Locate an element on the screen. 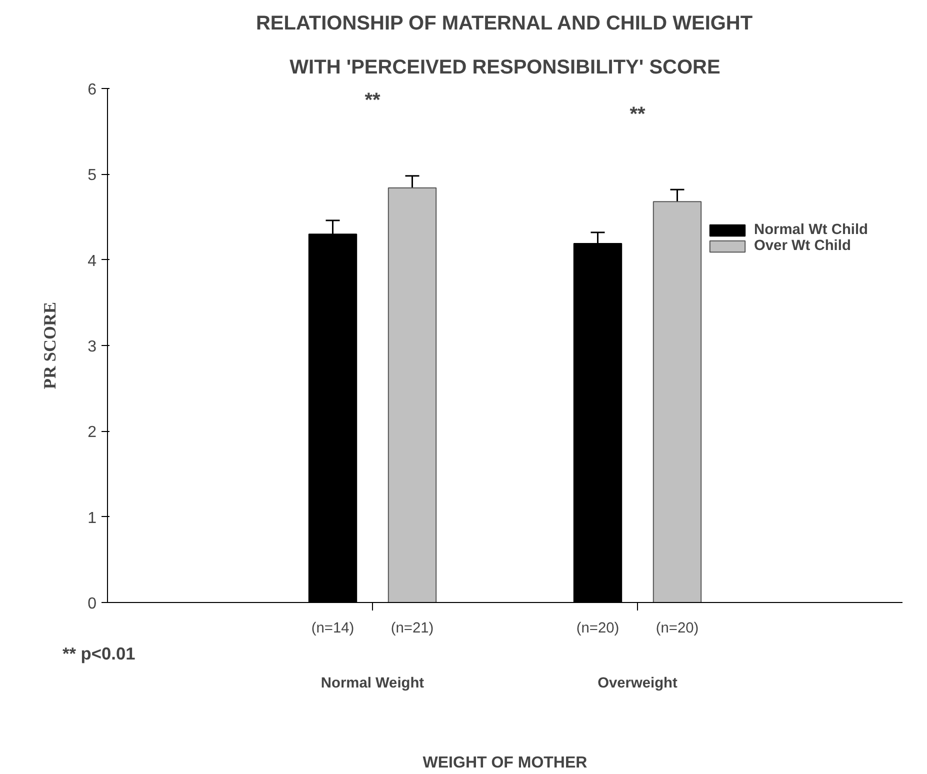 This screenshot has height=774, width=927. y-axis-title: PR SCORE is located at coordinates (50, 346).